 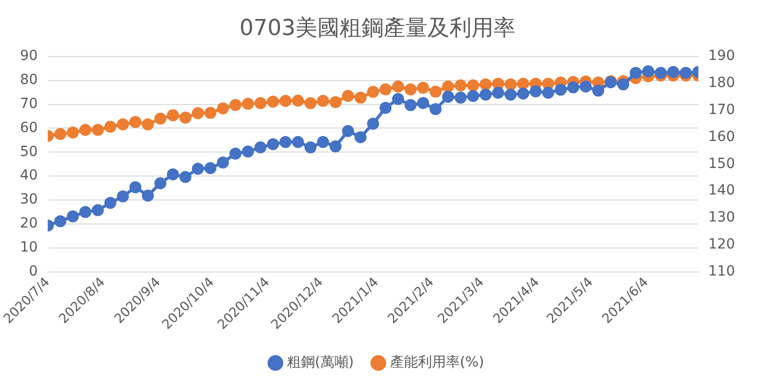 I want to click on y2-tick-label: 160, so click(x=722, y=136).